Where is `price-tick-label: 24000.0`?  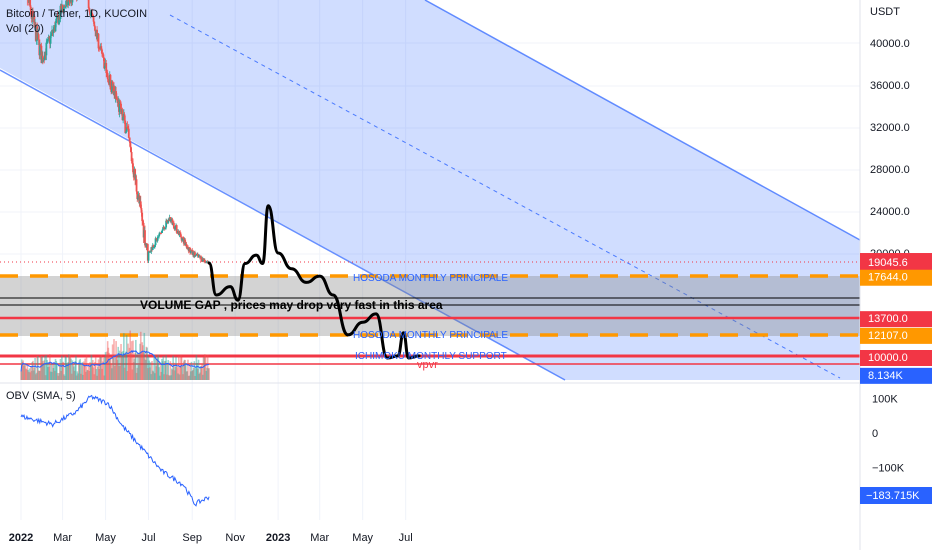 price-tick-label: 24000.0 is located at coordinates (890, 212).